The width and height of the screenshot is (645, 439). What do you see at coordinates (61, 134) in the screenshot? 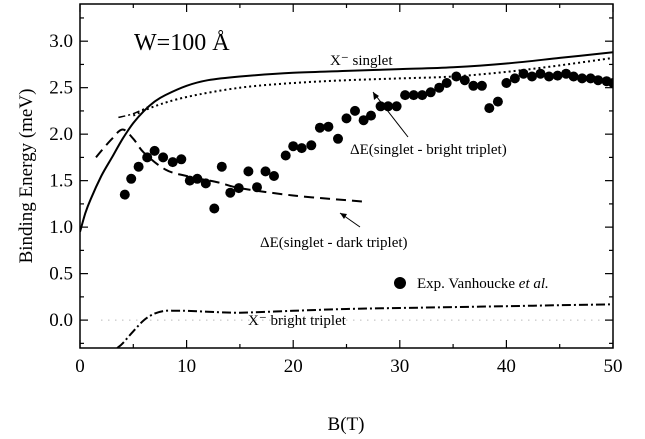
I see `y-tick-label: 2.0` at bounding box center [61, 134].